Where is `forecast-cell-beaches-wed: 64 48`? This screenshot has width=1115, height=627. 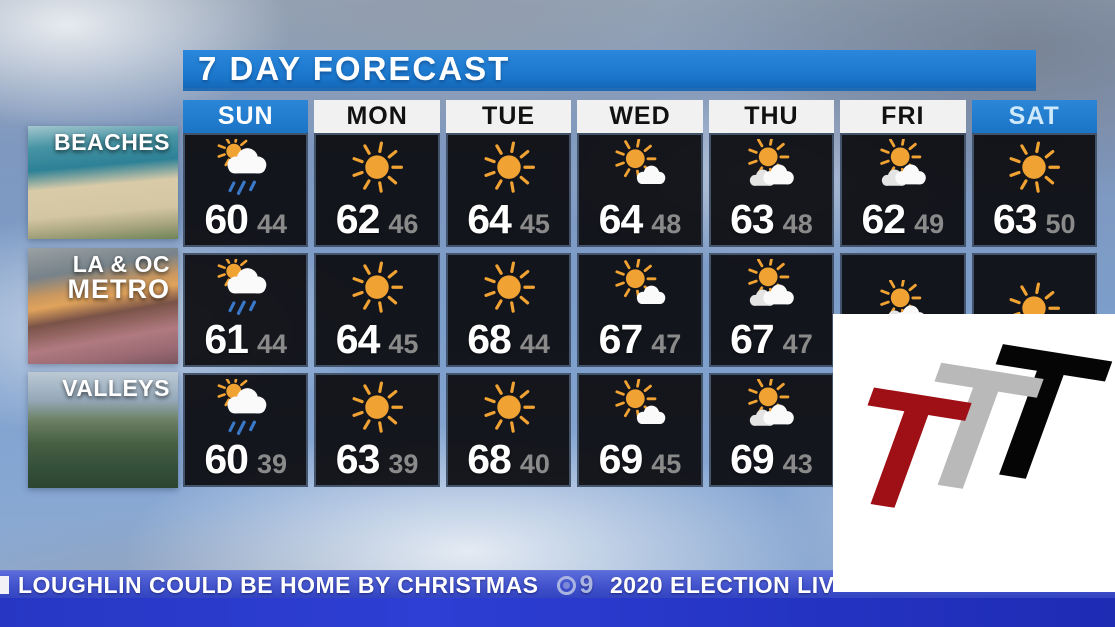 forecast-cell-beaches-wed: 64 48 is located at coordinates (640, 190).